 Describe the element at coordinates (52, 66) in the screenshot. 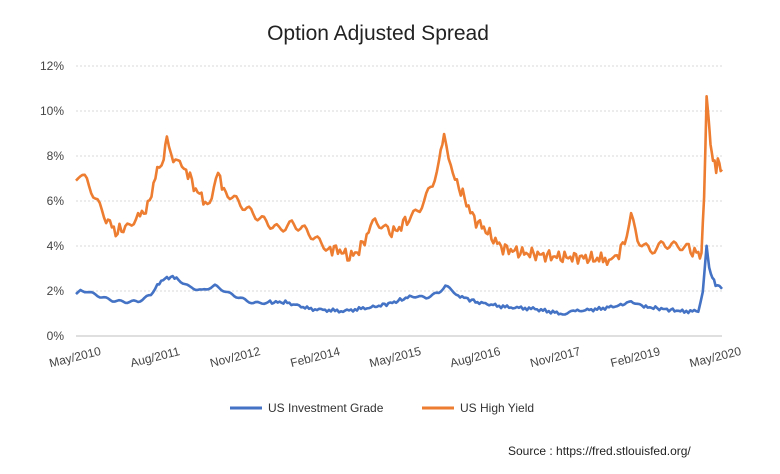

I see `y-tick-label: 12%` at that location.